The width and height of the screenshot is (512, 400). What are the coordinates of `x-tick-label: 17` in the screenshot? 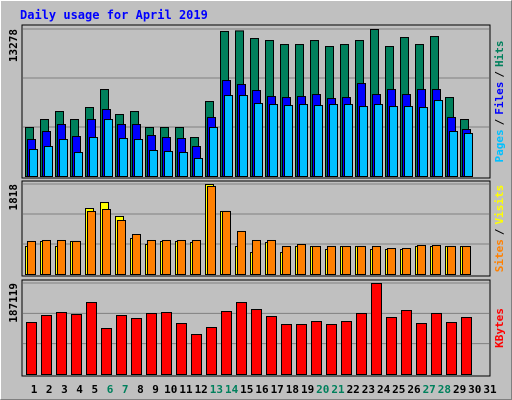 It's located at (277, 389).